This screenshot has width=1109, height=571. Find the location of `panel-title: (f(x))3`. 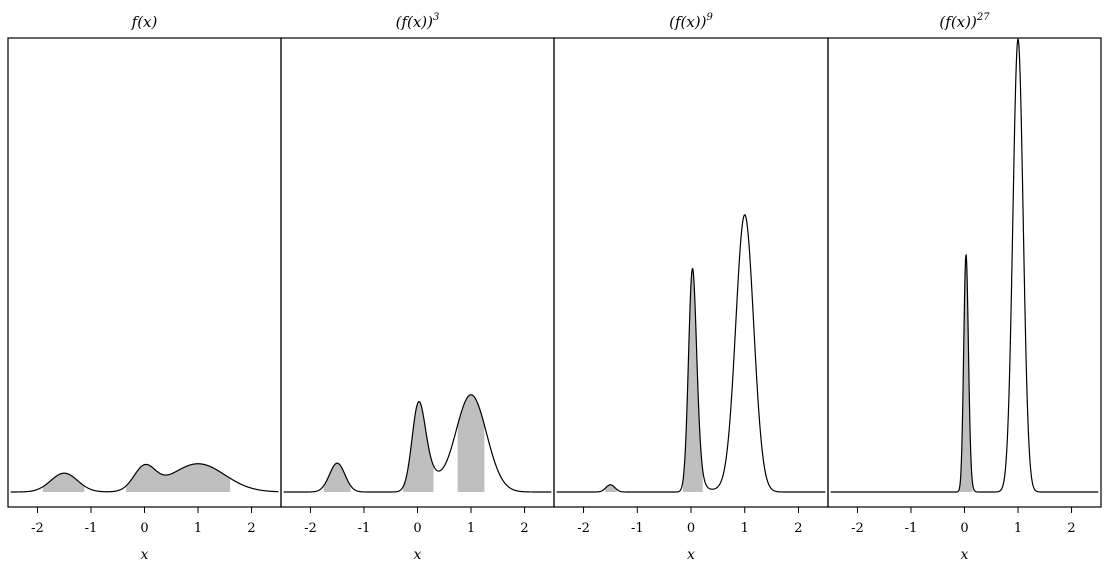

panel-title: (f(x))3 is located at coordinates (418, 21).